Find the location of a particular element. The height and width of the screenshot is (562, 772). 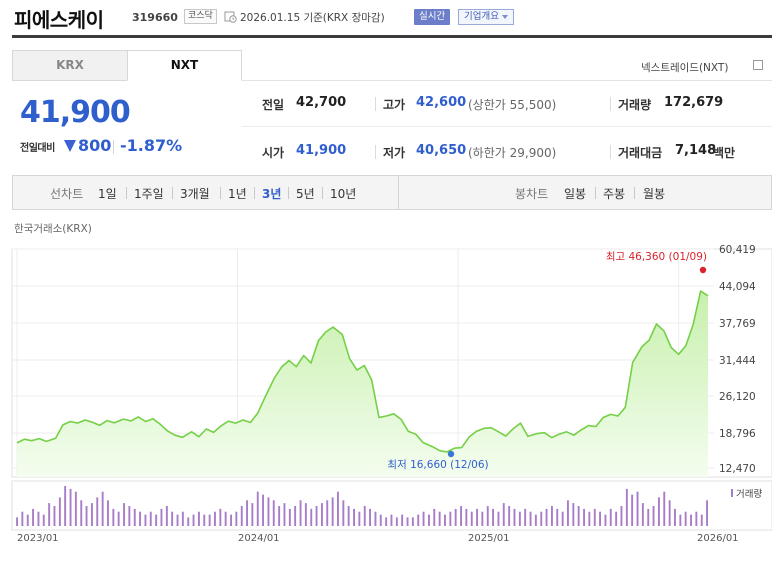

market-badge: 코스닥 is located at coordinates (200, 16).